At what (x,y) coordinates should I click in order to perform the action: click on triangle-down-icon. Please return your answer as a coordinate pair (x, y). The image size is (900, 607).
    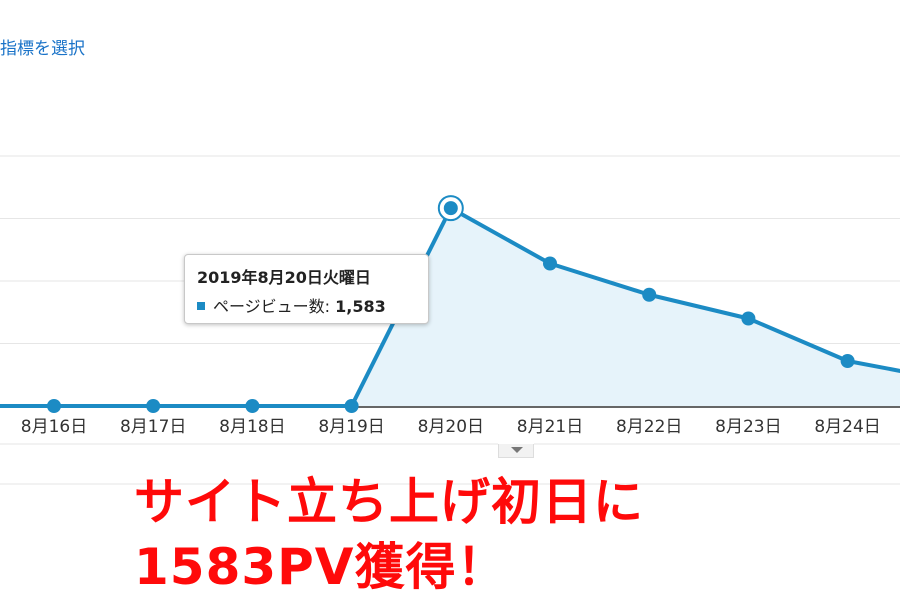
    Looking at the image, I should click on (517, 450).